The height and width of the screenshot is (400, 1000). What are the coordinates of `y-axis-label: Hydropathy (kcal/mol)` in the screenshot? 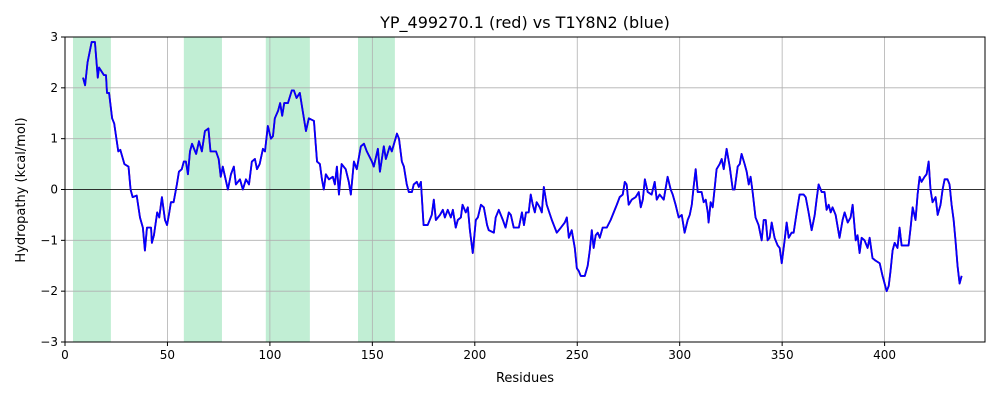 It's located at (21, 189).